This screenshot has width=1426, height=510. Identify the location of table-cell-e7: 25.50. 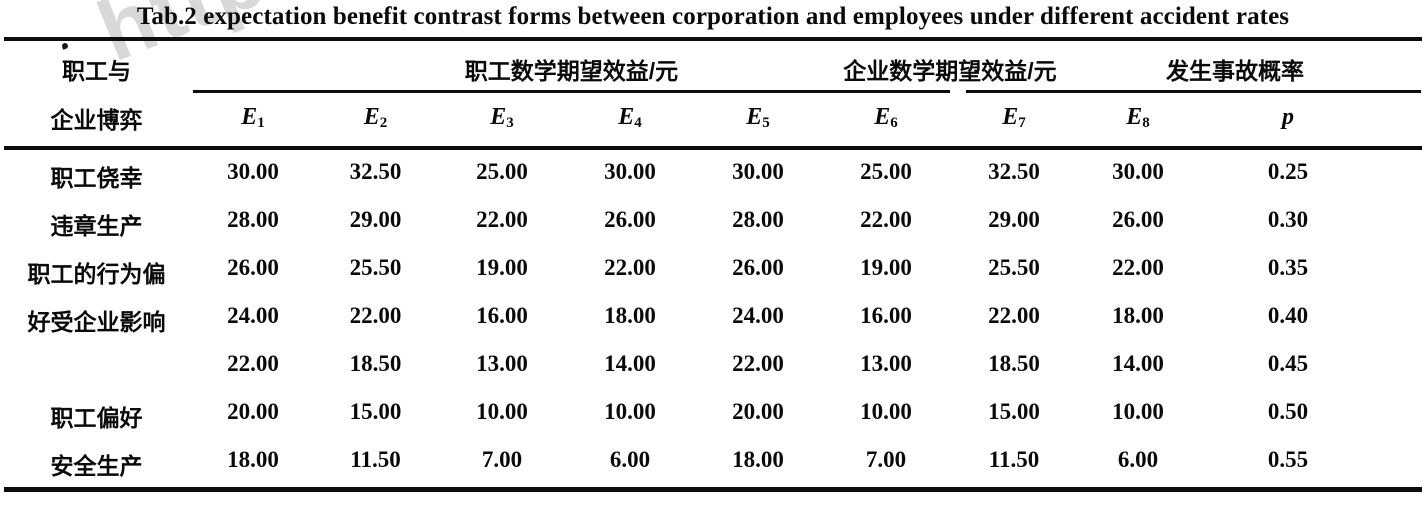
(1014, 267).